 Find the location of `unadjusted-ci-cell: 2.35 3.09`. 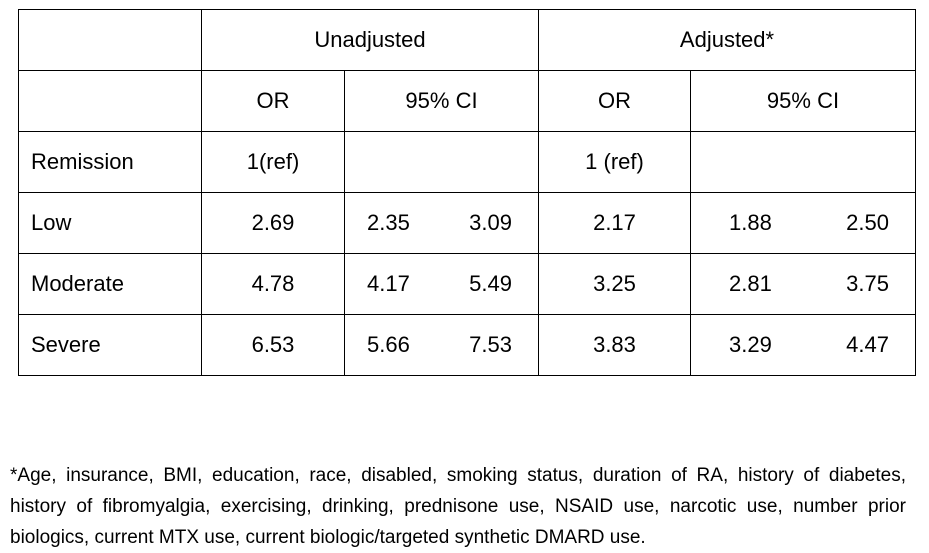

unadjusted-ci-cell: 2.35 3.09 is located at coordinates (441, 223).